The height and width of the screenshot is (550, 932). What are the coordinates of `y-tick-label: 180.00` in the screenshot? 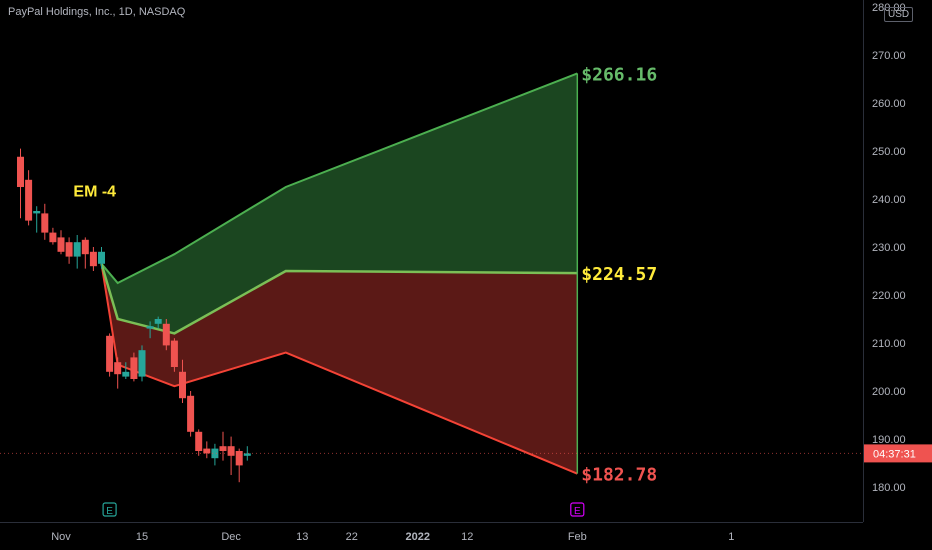 It's located at (889, 488).